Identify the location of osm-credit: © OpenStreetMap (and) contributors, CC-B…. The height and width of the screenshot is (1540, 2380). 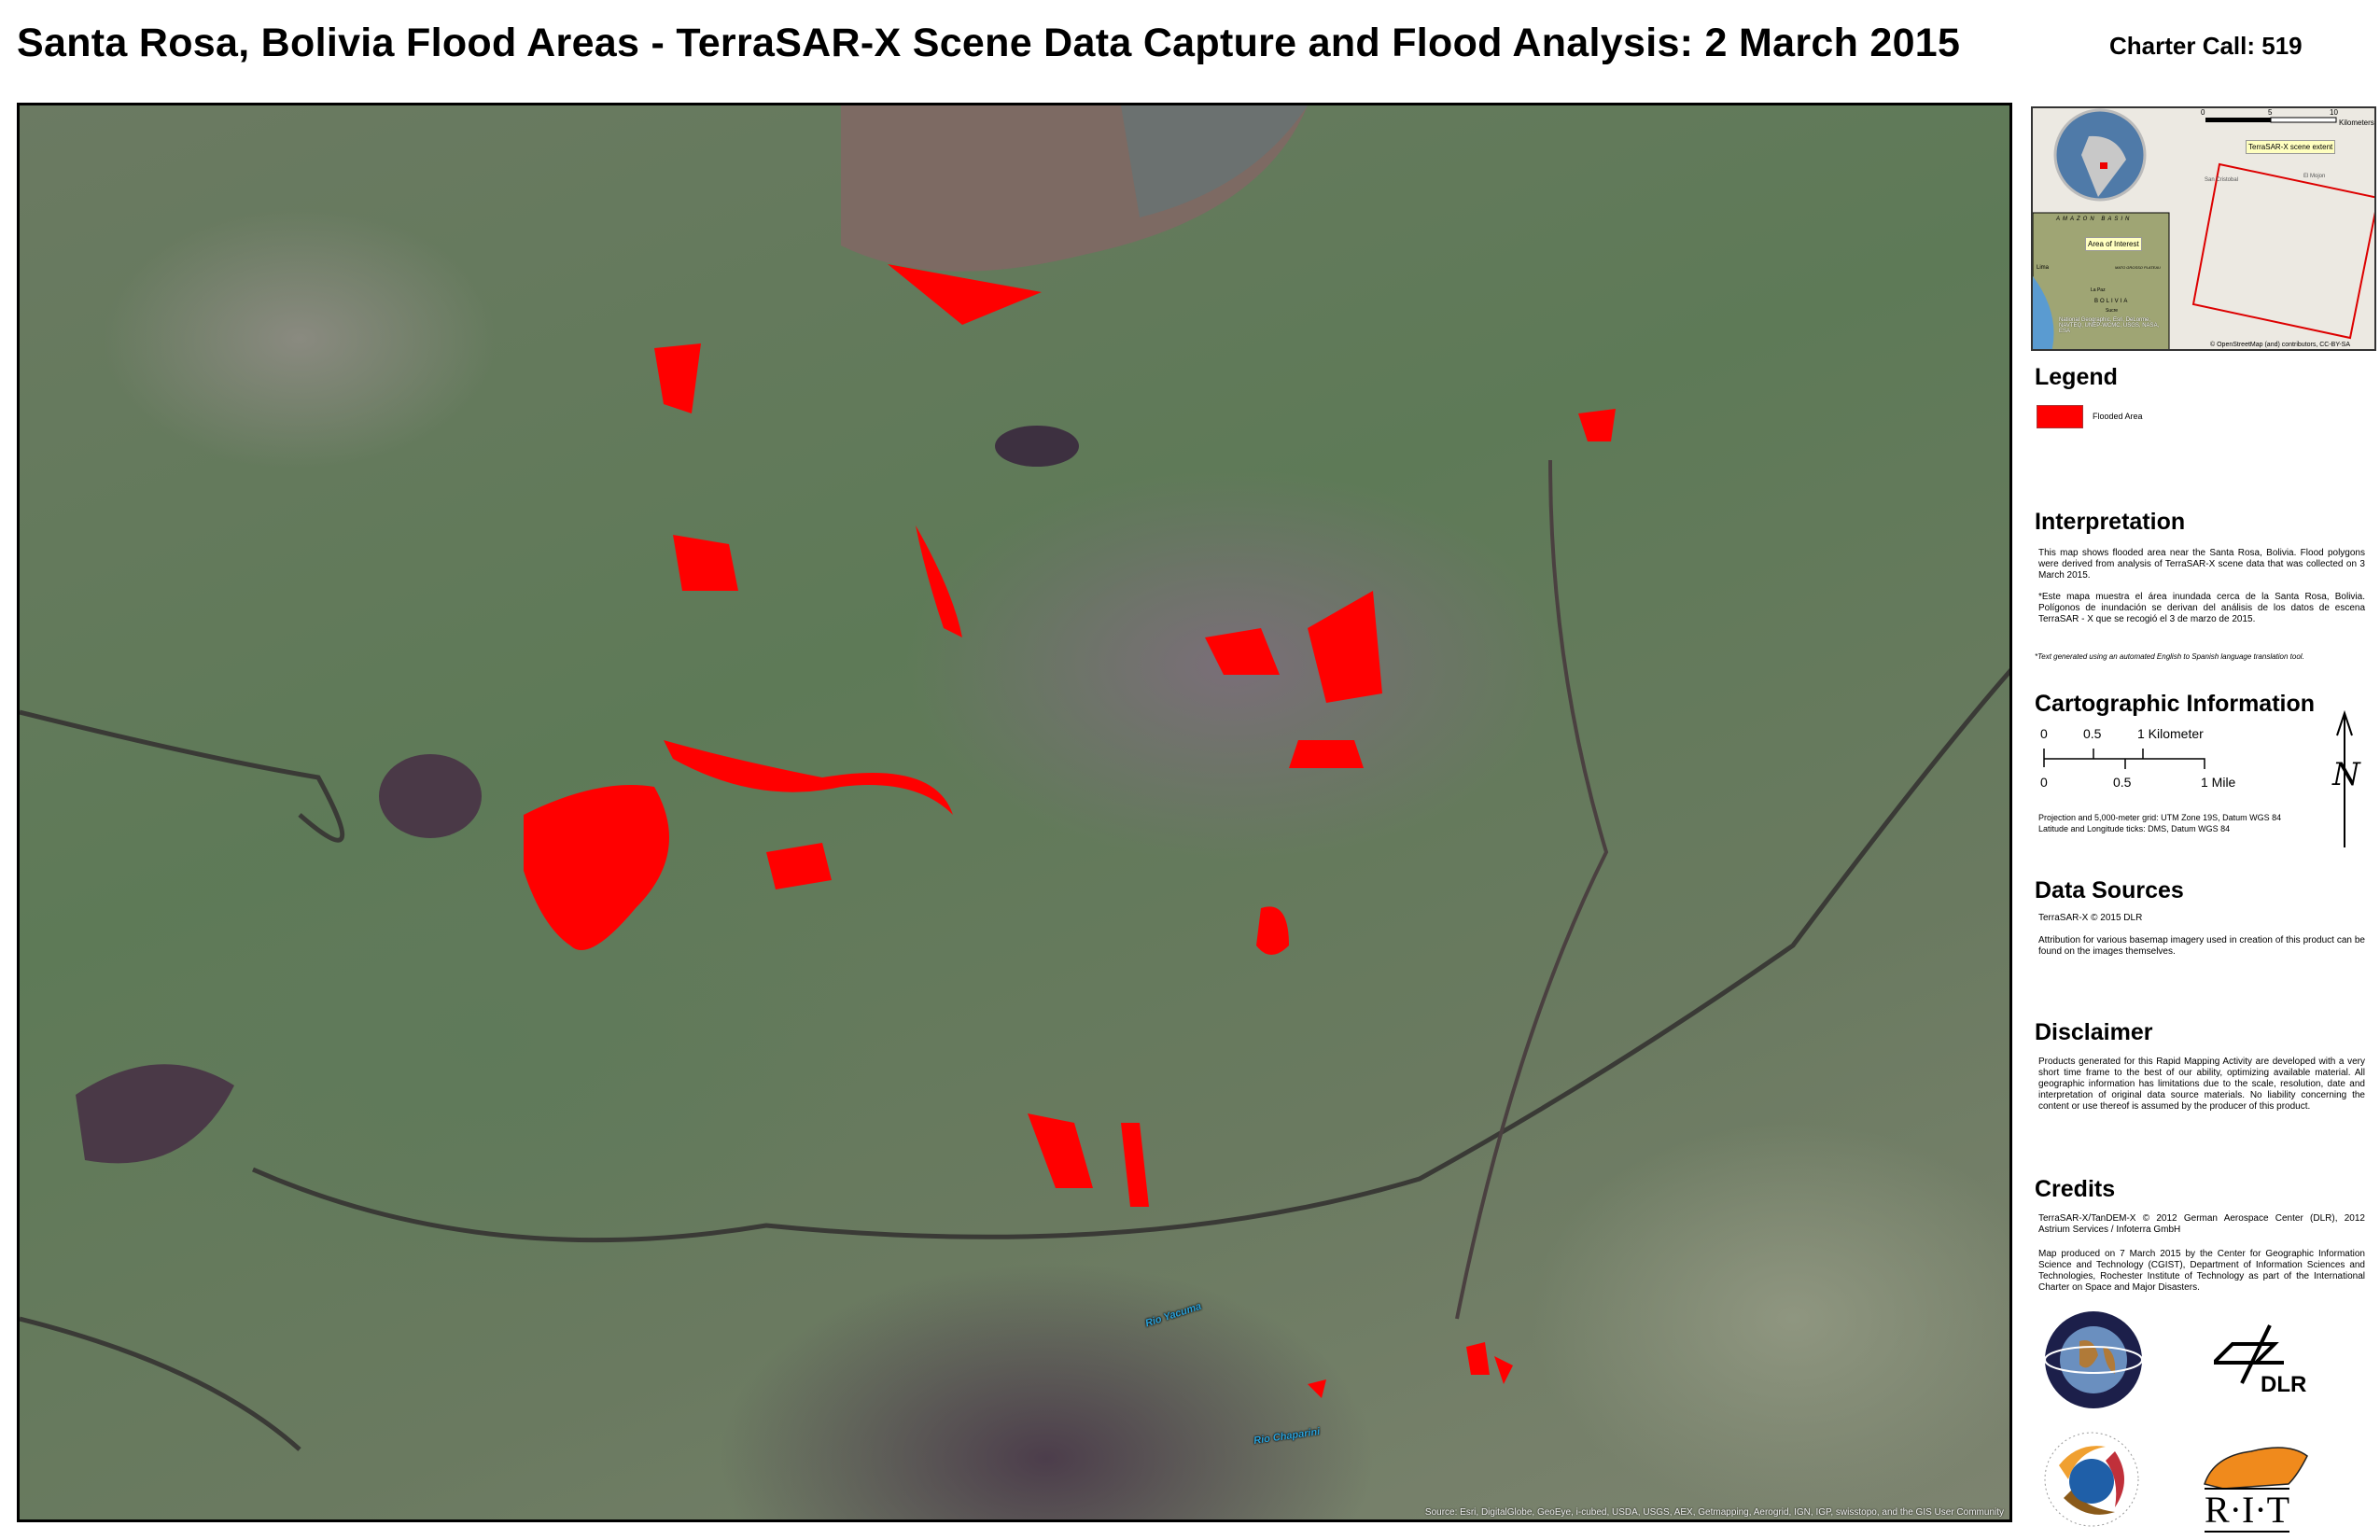
(2280, 345).